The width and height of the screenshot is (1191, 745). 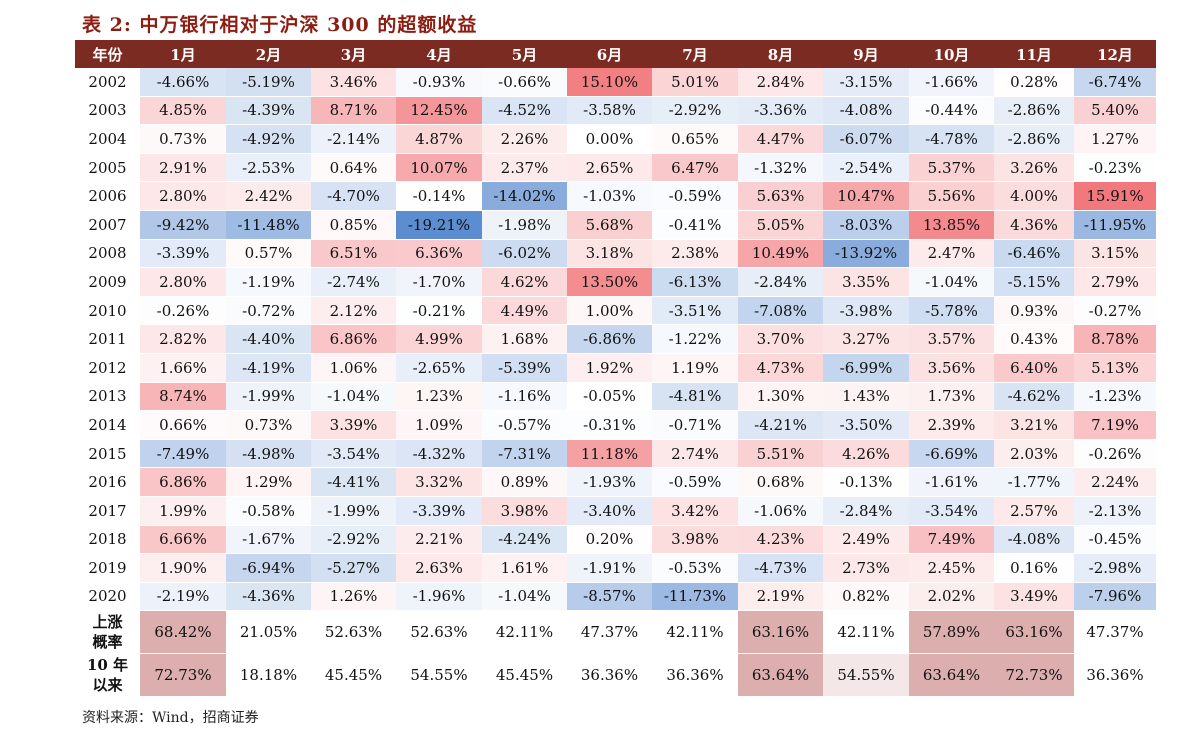 I want to click on return-cell: 7.49%, so click(x=951, y=540).